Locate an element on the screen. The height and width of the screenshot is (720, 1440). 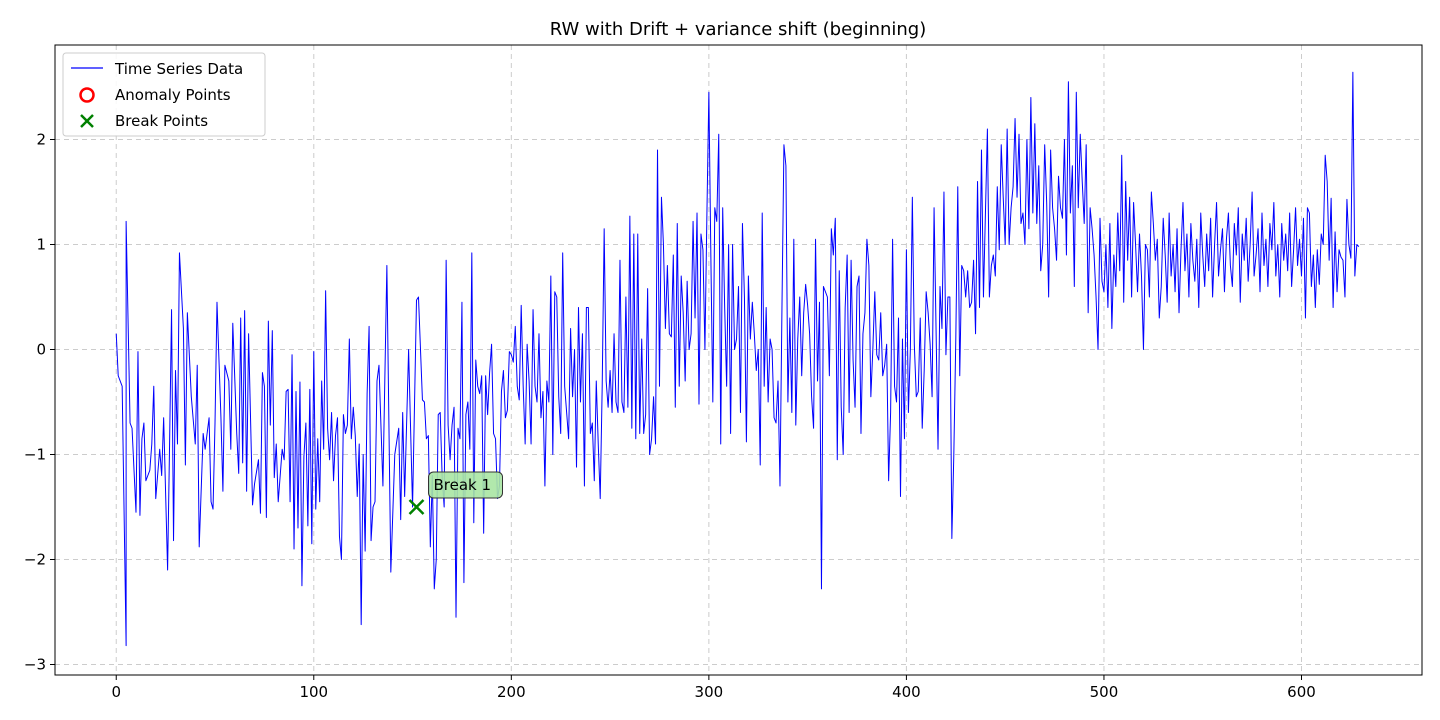
y-tick-label: −3 is located at coordinates (35, 665).